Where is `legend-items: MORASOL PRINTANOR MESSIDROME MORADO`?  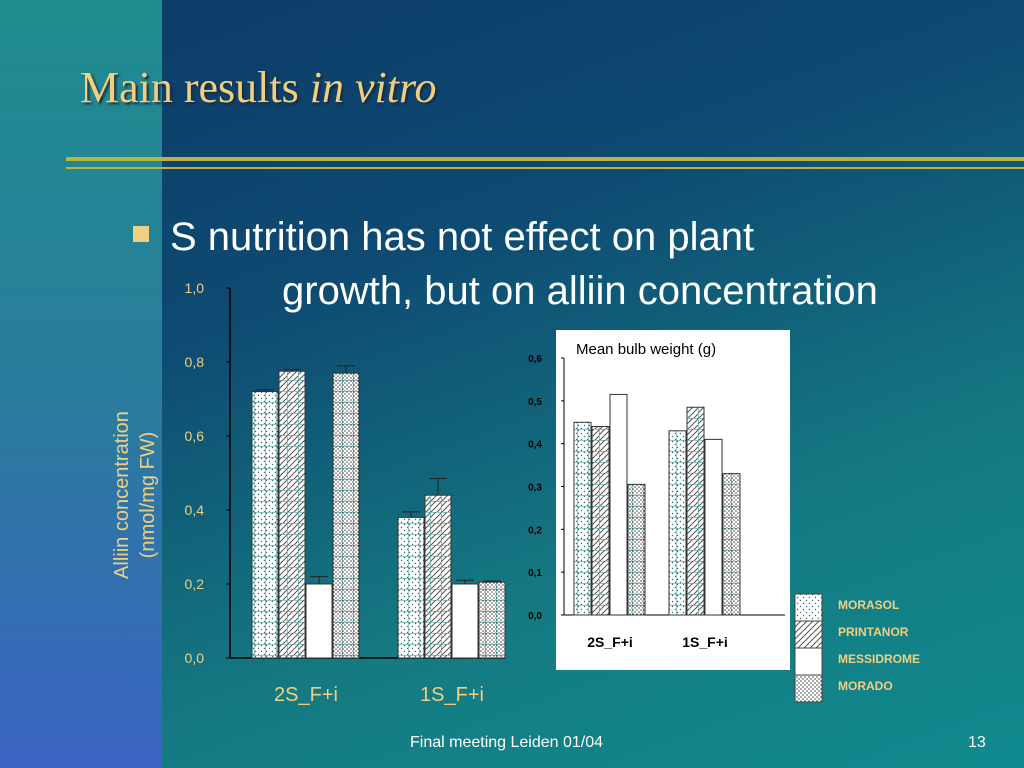 legend-items: MORASOL PRINTANOR MESSIDROME MORADO is located at coordinates (857, 648).